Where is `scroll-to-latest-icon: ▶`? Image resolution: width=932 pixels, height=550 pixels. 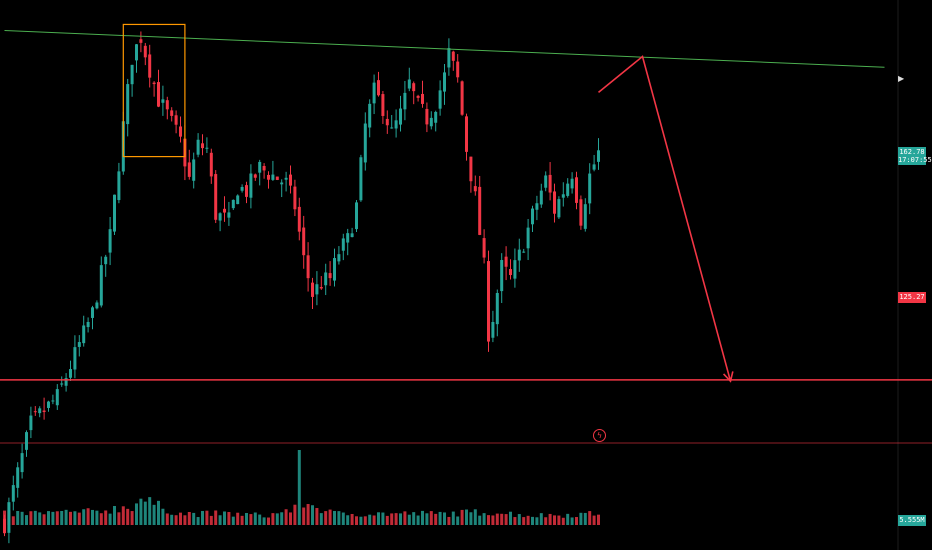 scroll-to-latest-icon: ▶ is located at coordinates (901, 78).